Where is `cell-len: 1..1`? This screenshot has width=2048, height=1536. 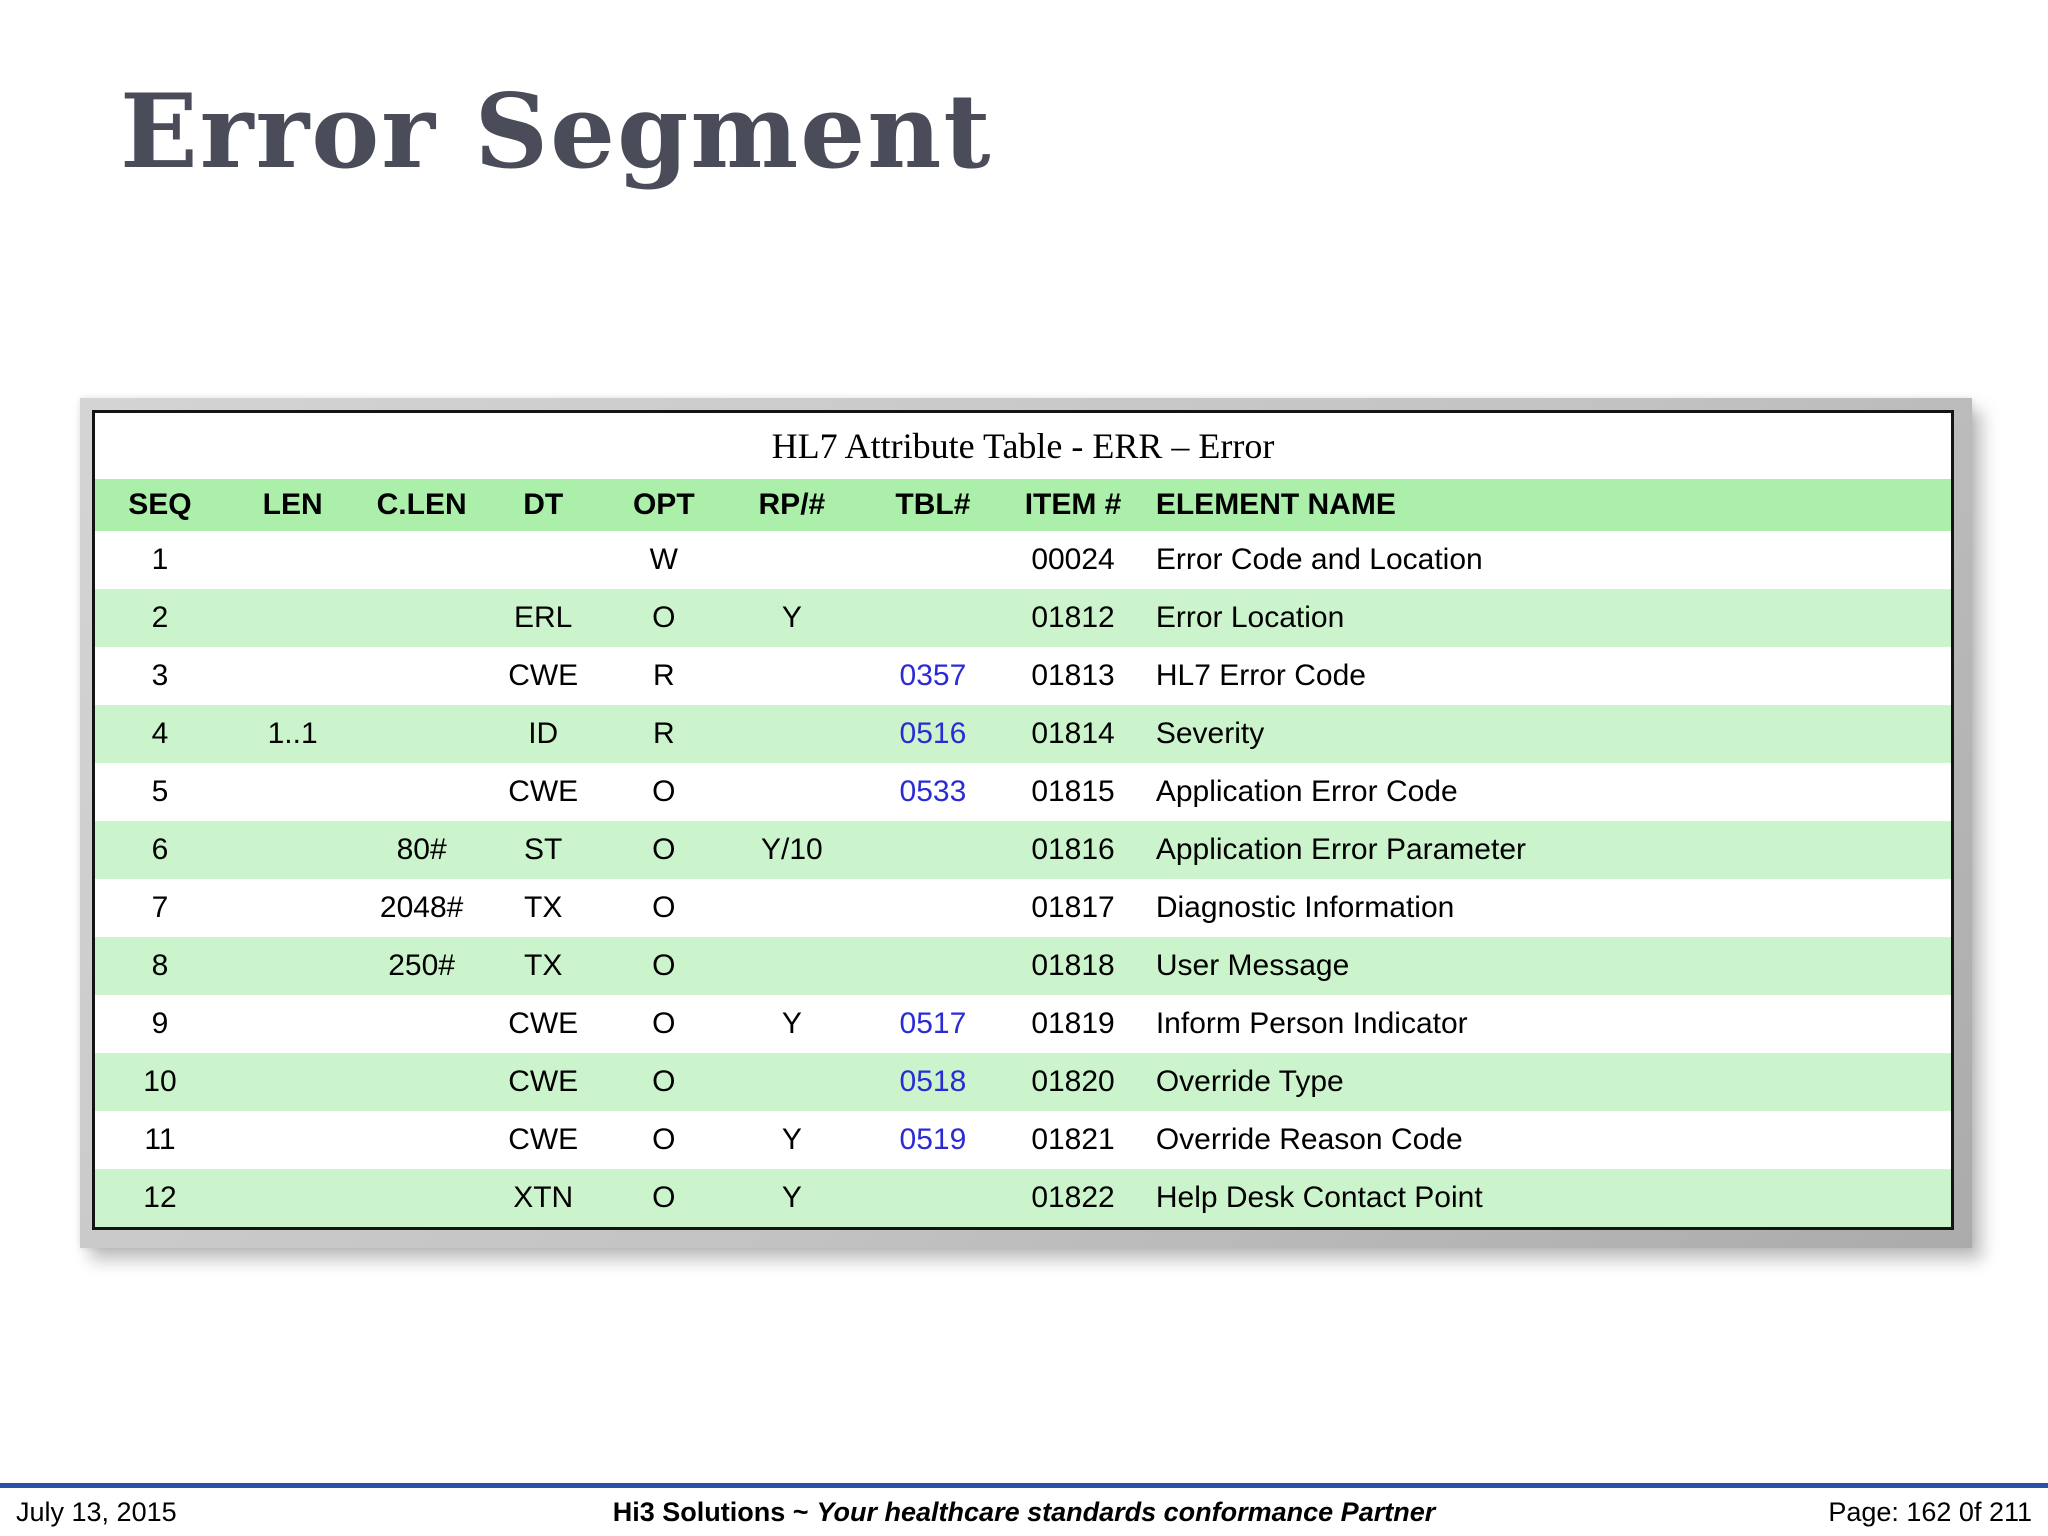 cell-len: 1..1 is located at coordinates (292, 734).